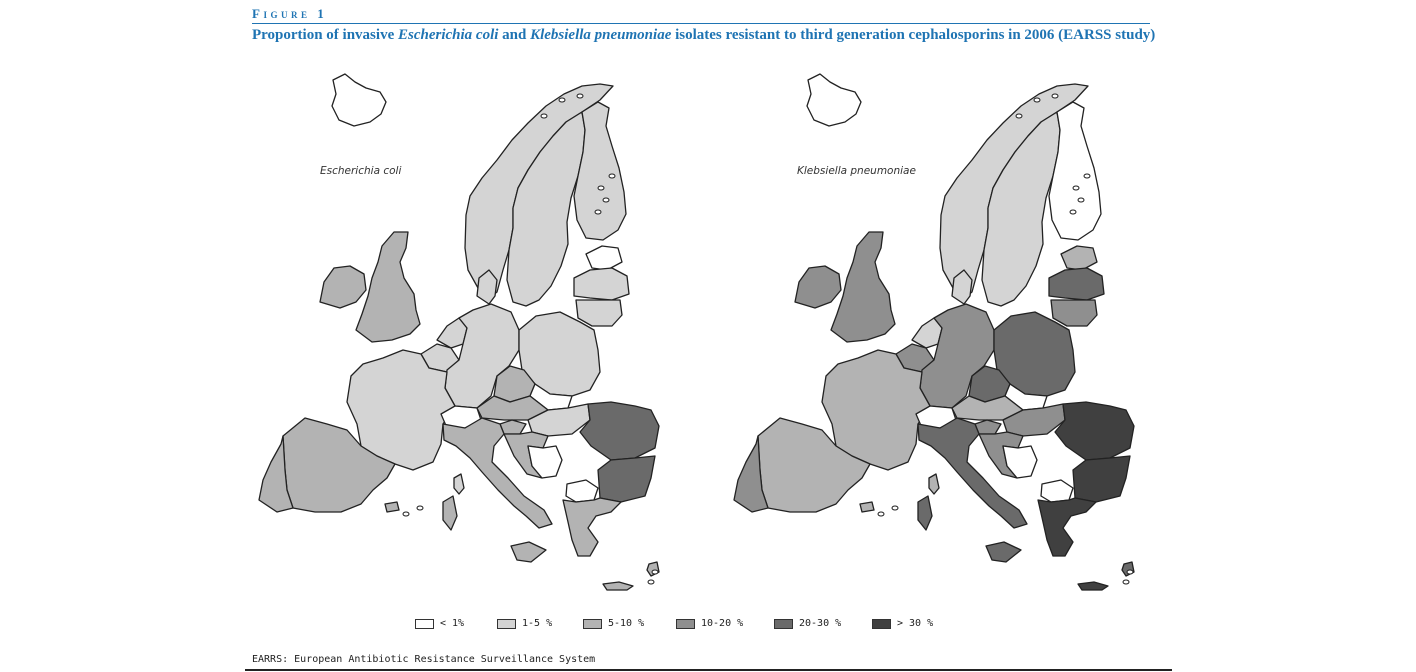  Describe the element at coordinates (601, 35) in the screenshot. I see `title-organism-2: Klebsiella pneumoniae` at that location.